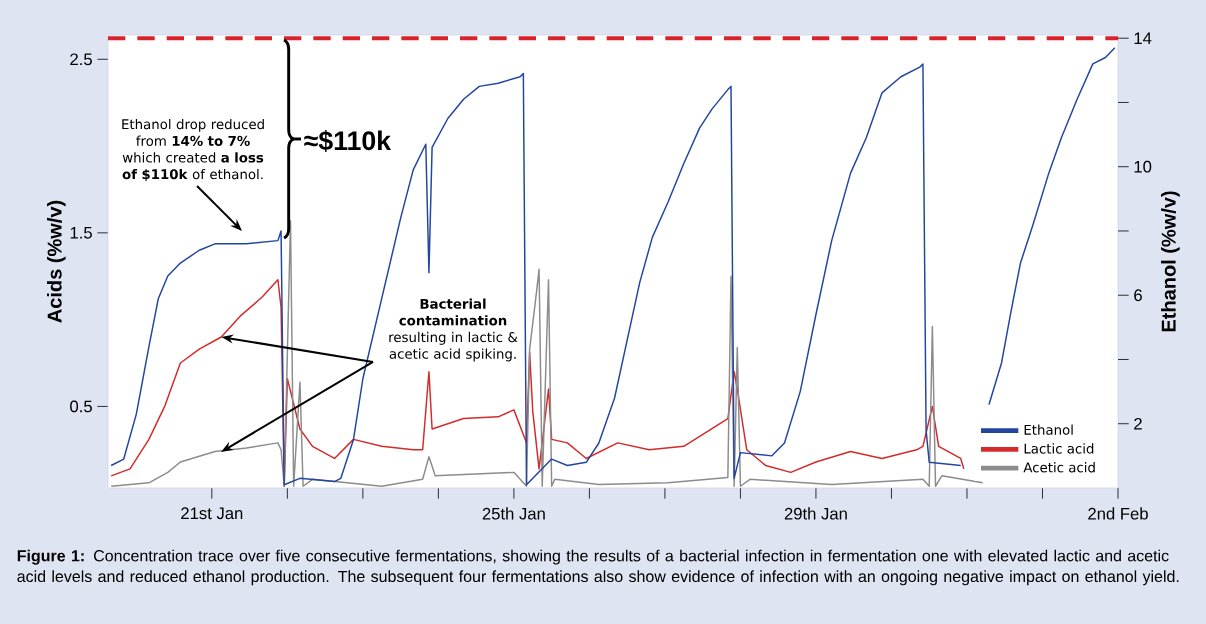  Describe the element at coordinates (81, 59) in the screenshot. I see `y-tick-label: 2.5` at that location.